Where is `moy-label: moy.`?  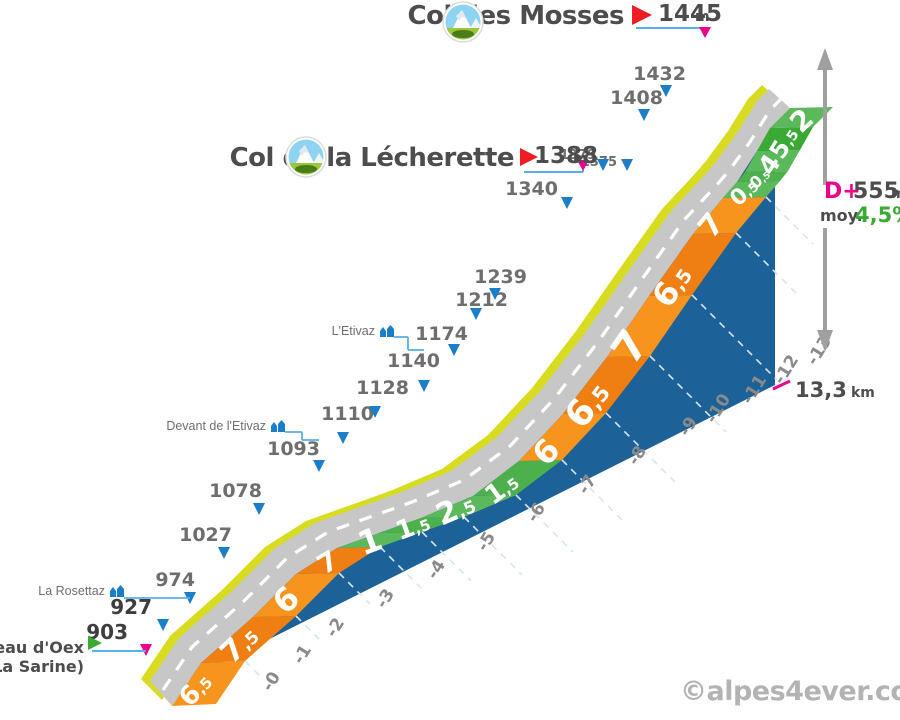 moy-label: moy. is located at coordinates (841, 215).